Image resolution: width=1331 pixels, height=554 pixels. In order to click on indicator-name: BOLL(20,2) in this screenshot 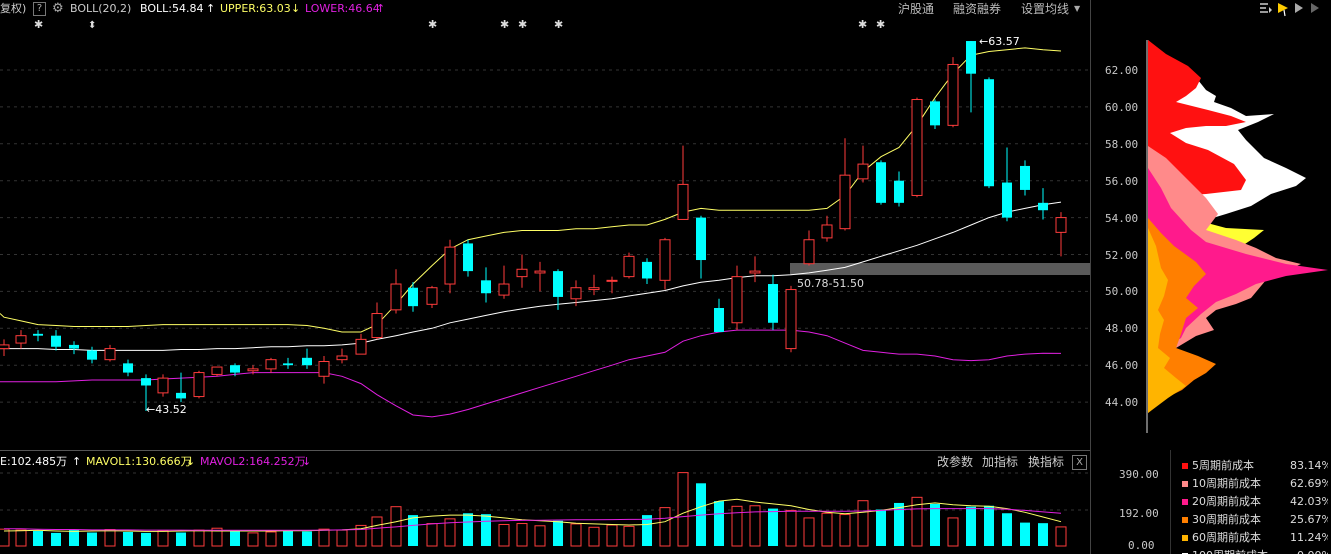, I will do `click(101, 8)`.